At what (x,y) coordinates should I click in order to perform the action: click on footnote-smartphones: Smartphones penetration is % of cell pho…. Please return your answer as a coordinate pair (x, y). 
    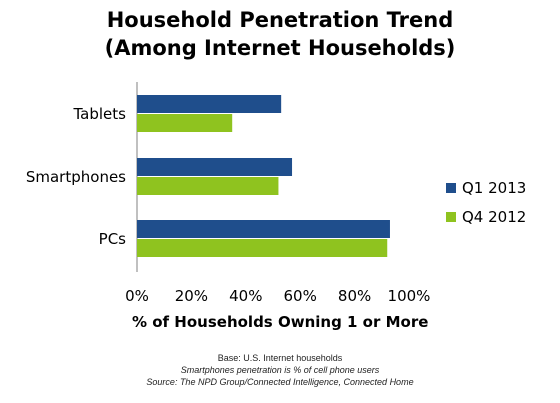
    Looking at the image, I should click on (280, 370).